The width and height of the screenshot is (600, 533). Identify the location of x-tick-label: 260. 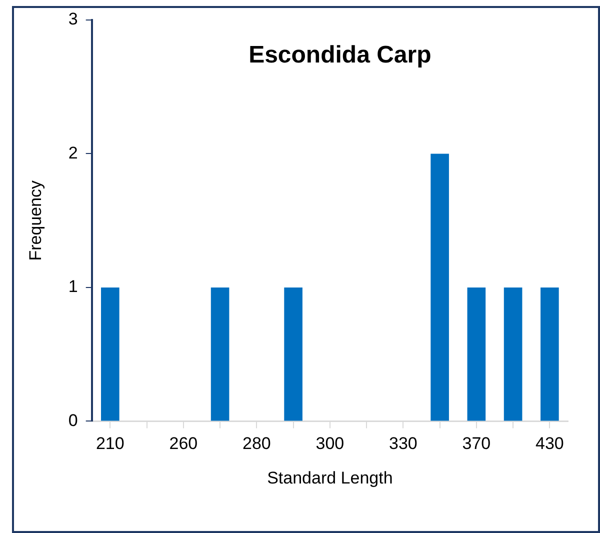
(183, 444).